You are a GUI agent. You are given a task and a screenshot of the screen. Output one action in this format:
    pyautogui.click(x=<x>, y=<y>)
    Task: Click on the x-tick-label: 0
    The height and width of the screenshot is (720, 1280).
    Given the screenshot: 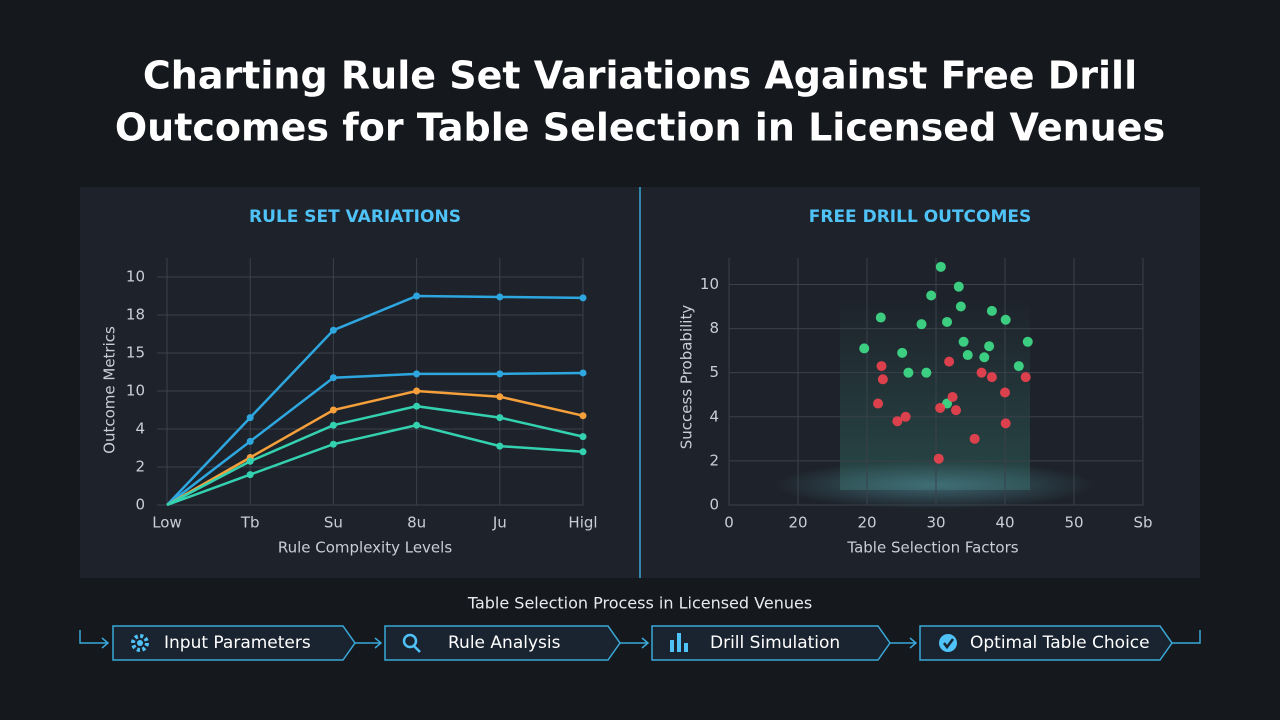 What is the action you would take?
    pyautogui.click(x=729, y=523)
    